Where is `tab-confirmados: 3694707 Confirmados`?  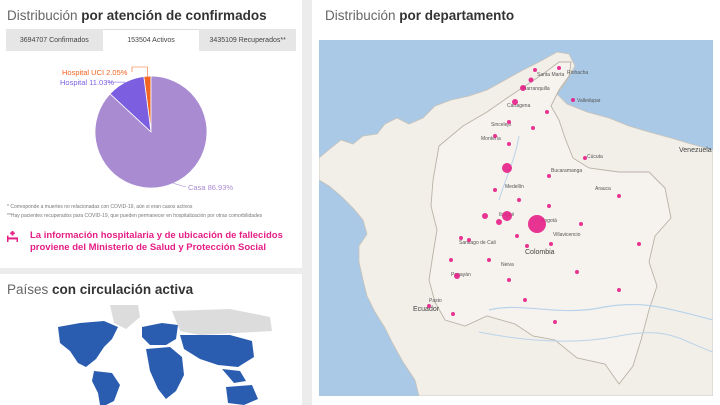
tab-confirmados: 3694707 Confirmados is located at coordinates (54, 40).